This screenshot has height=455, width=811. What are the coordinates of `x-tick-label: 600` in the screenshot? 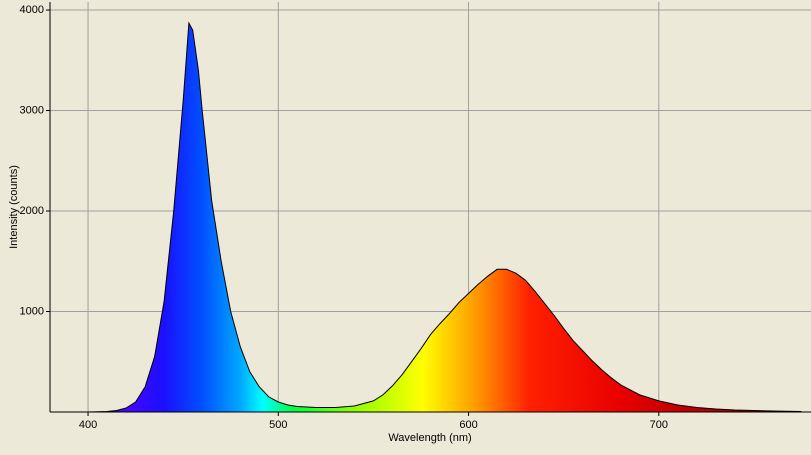 It's located at (468, 425).